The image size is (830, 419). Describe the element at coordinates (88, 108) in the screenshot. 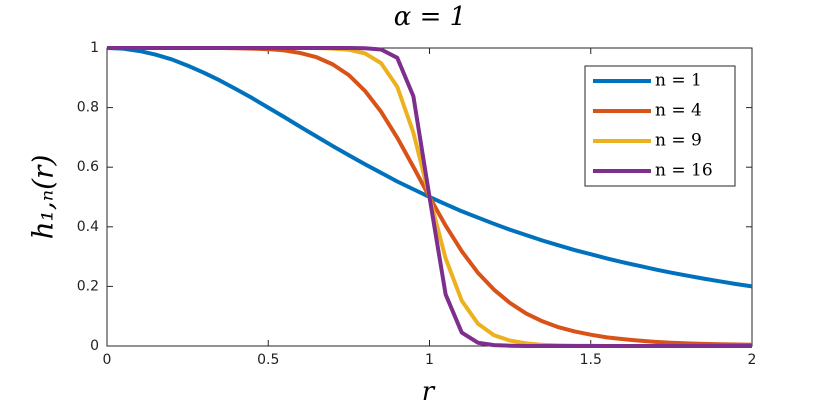

I see `y-tick-label: 0.8` at that location.